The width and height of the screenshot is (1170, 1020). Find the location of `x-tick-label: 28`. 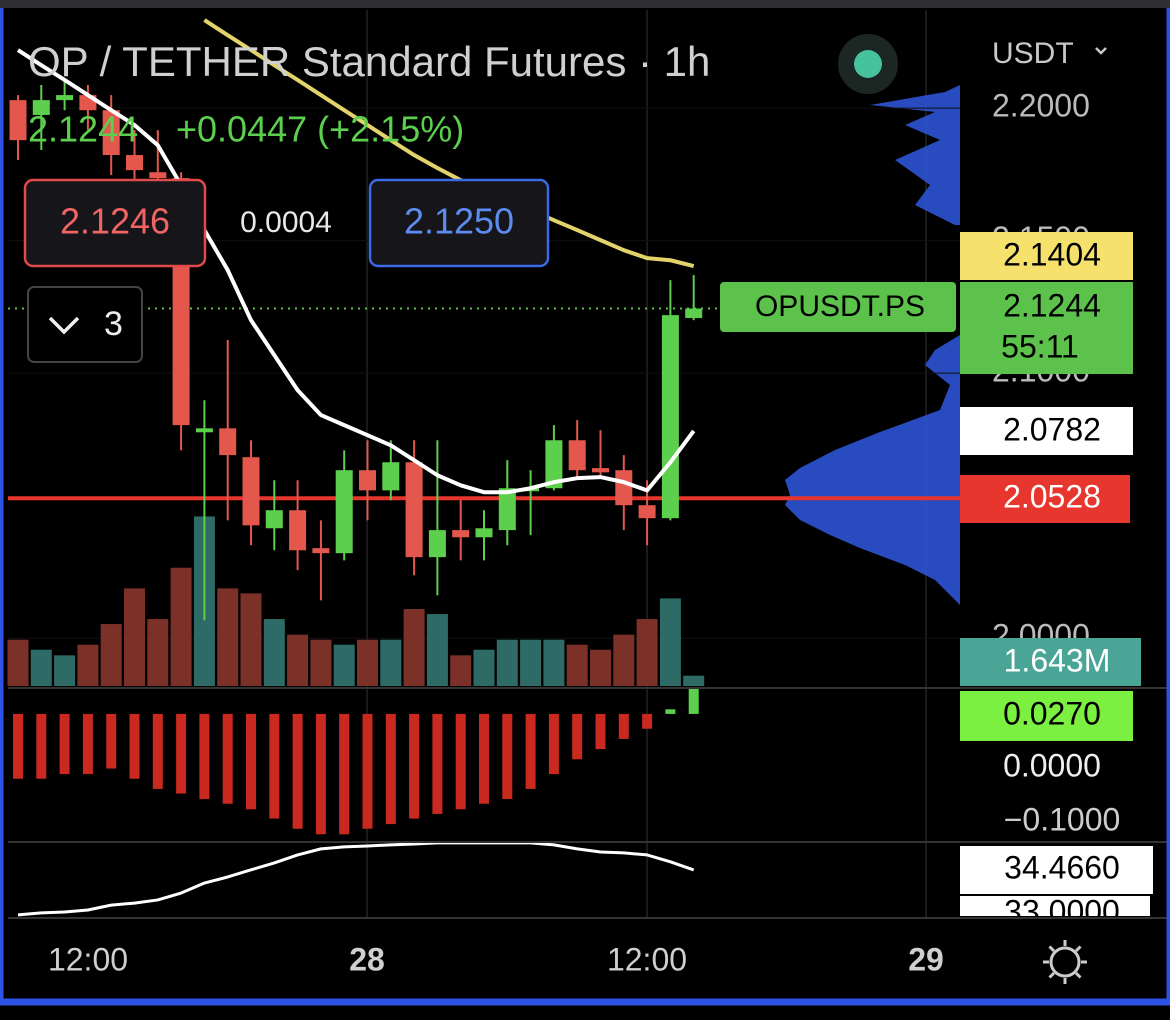

x-tick-label: 28 is located at coordinates (367, 959).